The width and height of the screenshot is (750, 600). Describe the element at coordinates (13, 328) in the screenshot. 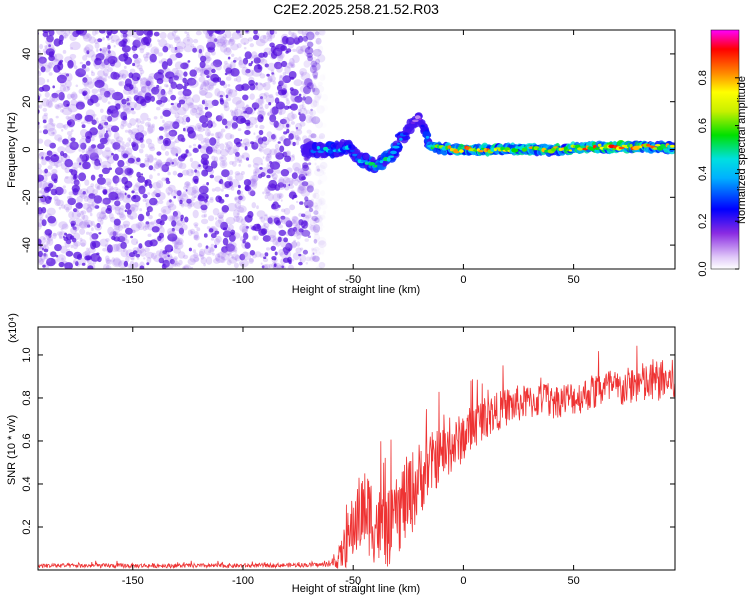

I see `snr-y-multiplier: (x10⁴)` at that location.